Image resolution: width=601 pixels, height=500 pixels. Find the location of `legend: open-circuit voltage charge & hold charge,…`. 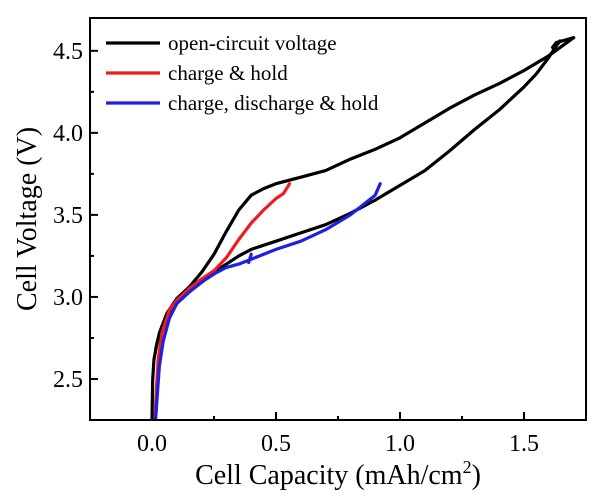

legend: open-circuit voltage charge & hold charge,… is located at coordinates (242, 73).